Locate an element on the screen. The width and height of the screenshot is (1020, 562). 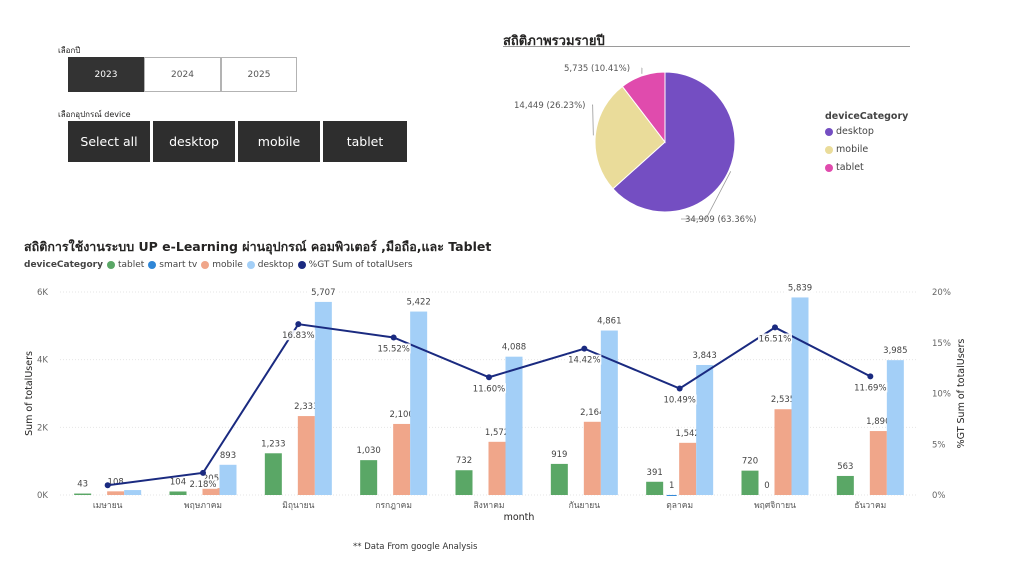
pie-legend-title: deviceCategory is located at coordinates (867, 116).